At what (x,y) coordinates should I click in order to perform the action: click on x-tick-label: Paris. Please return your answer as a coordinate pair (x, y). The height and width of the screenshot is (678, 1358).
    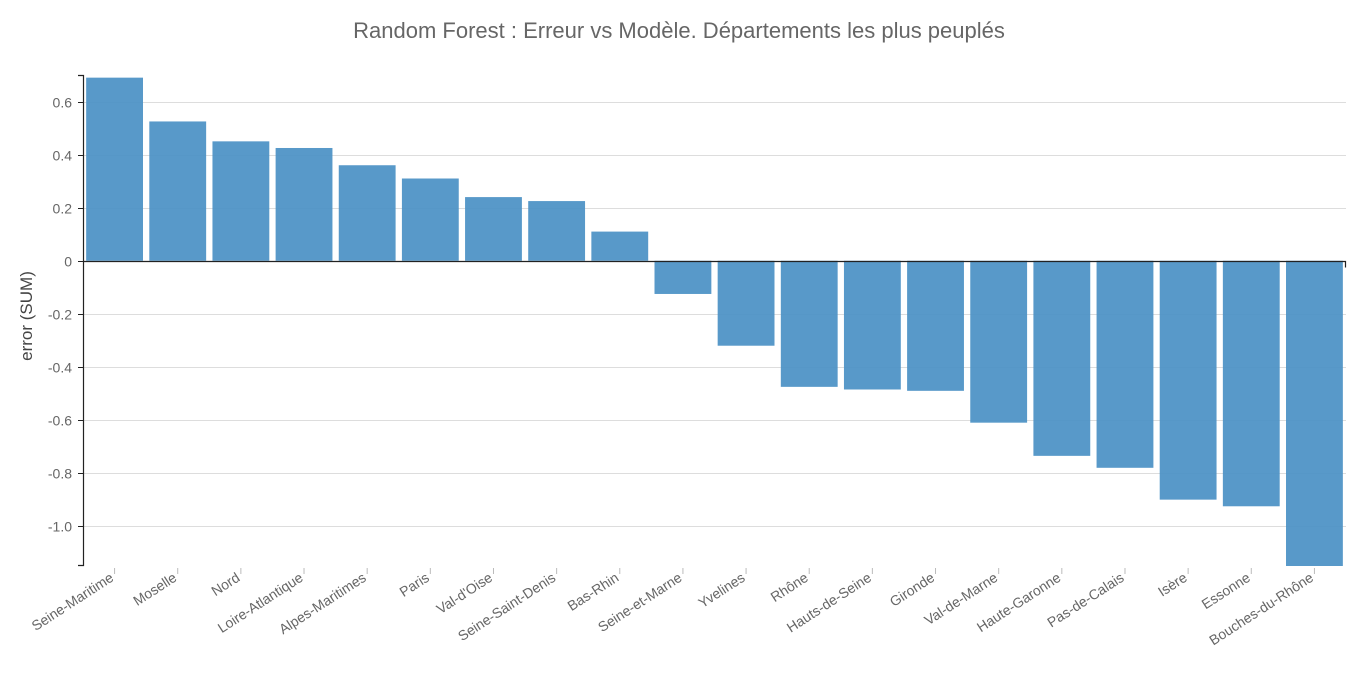
    Looking at the image, I should click on (413, 584).